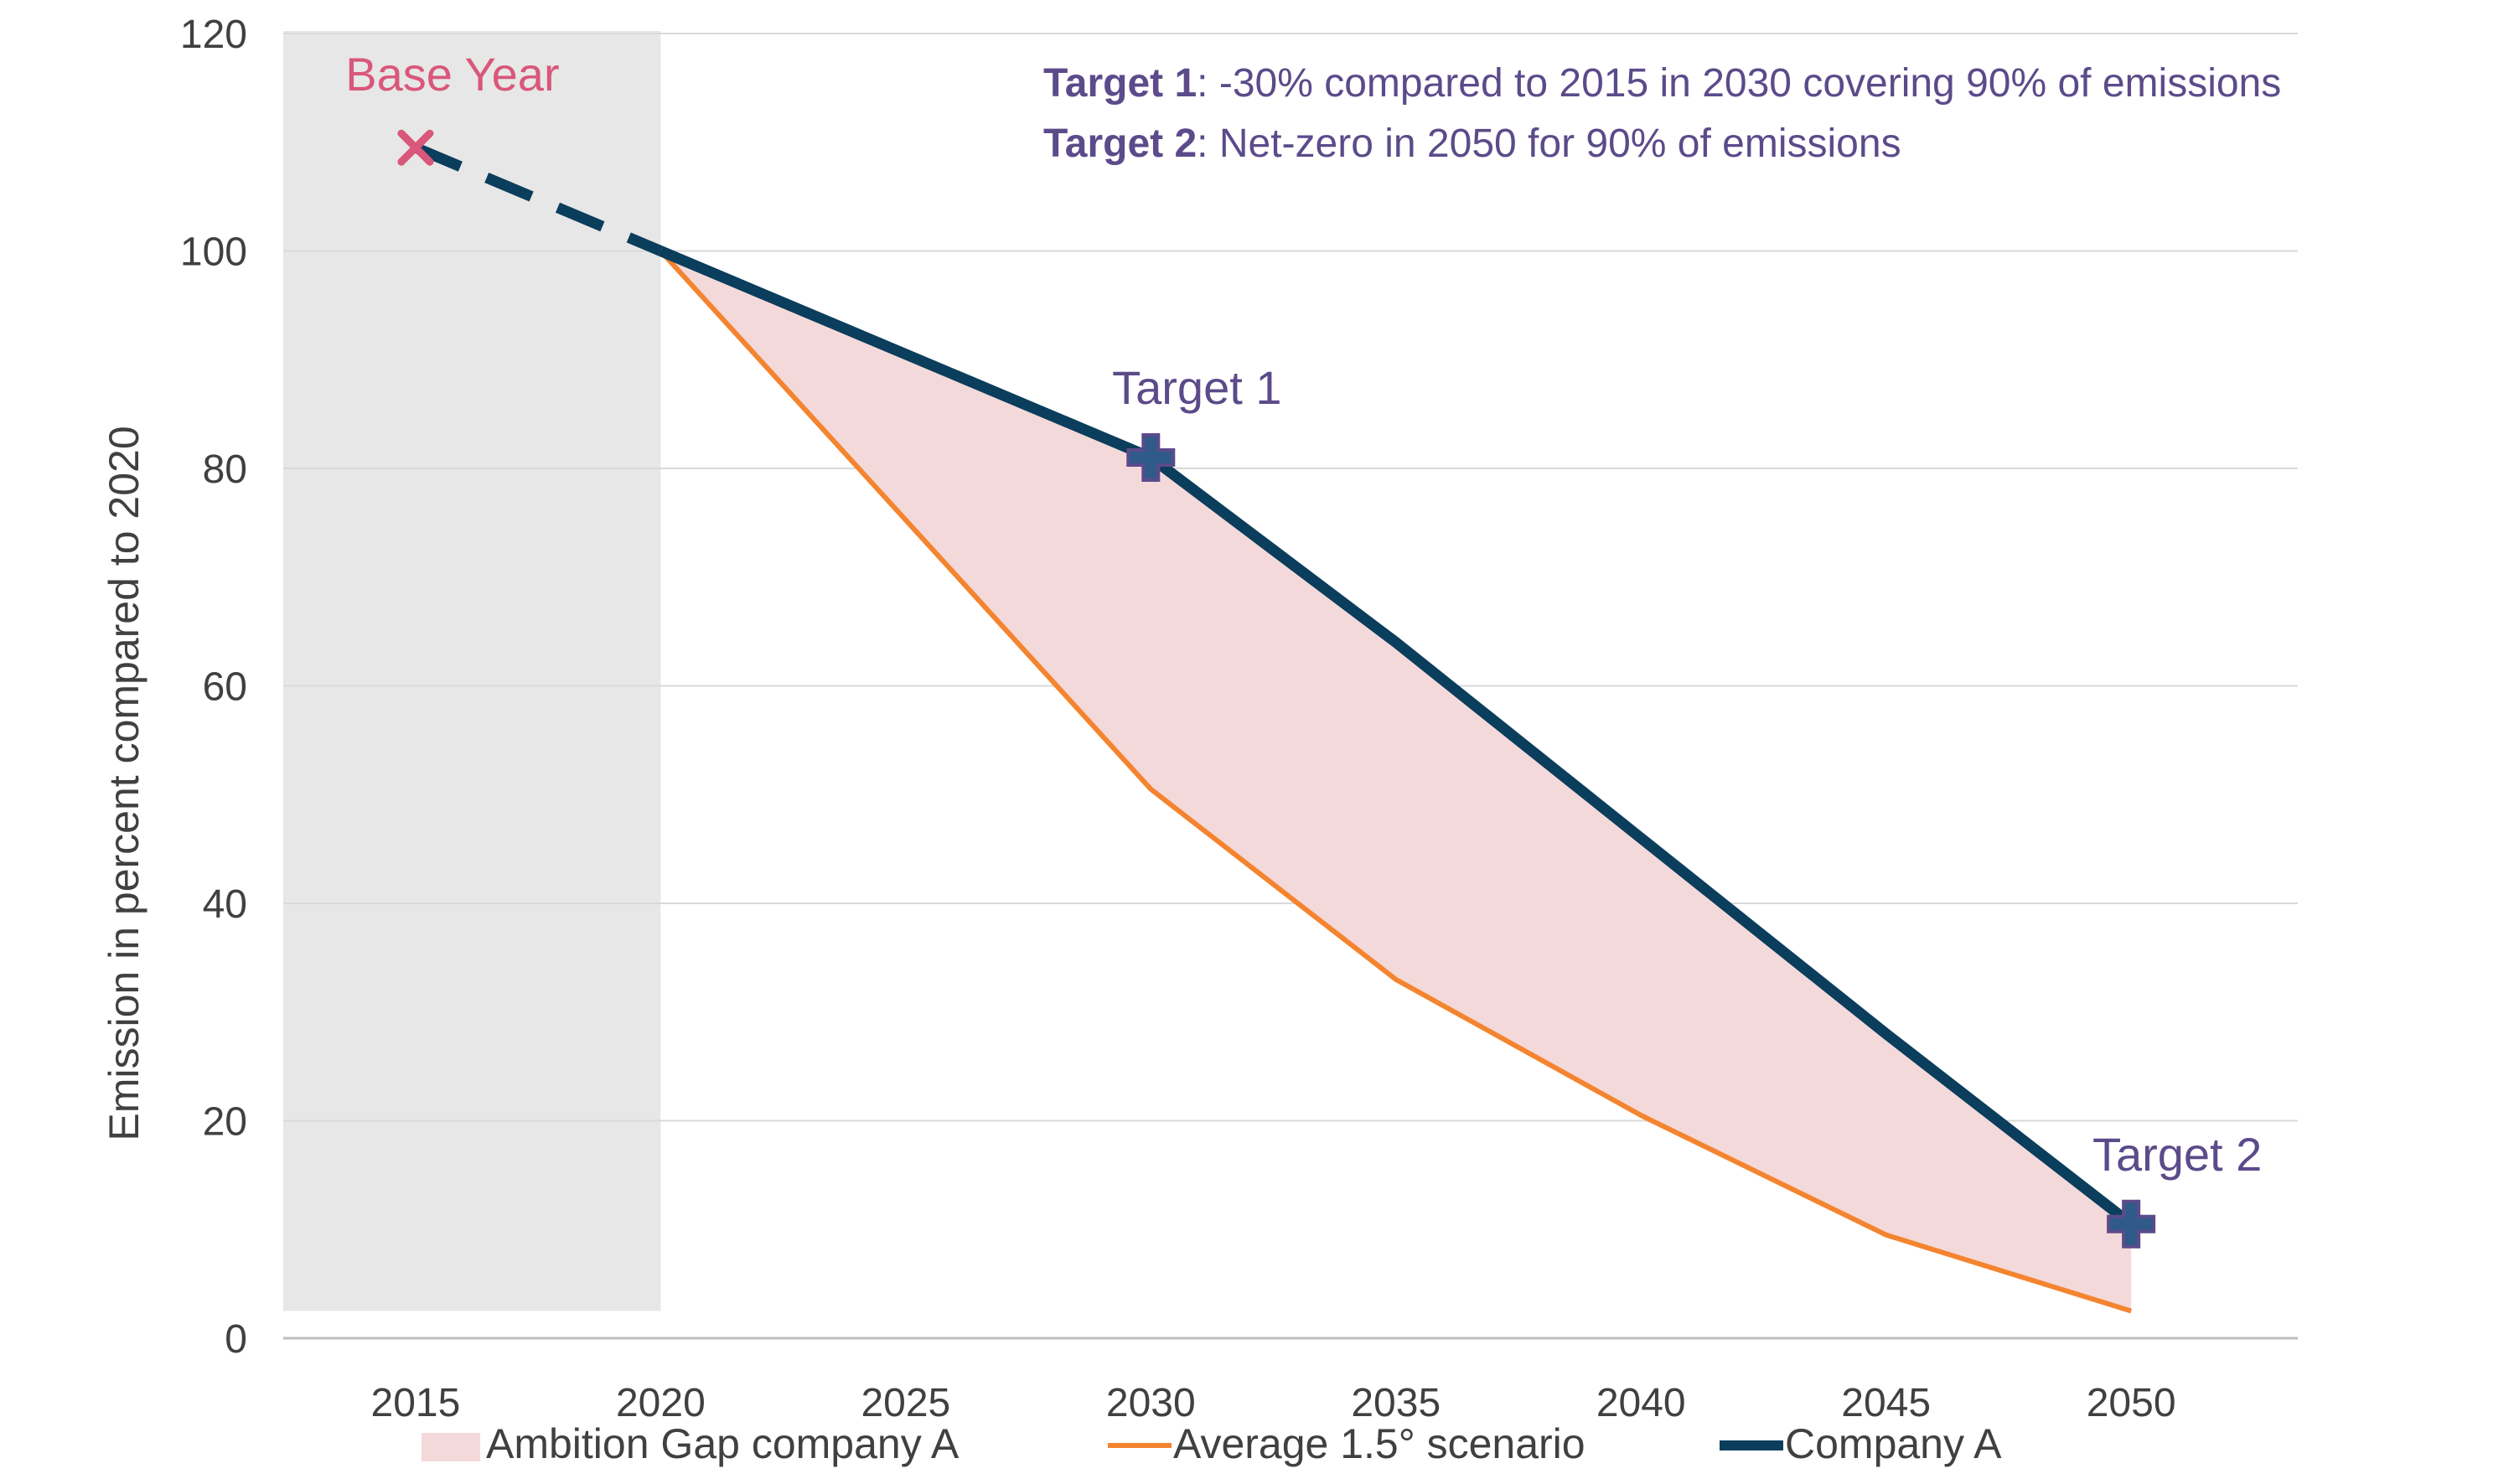 This screenshot has height=1484, width=2514. Describe the element at coordinates (1120, 144) in the screenshot. I see `target-annotation-bold: Target 2` at that location.